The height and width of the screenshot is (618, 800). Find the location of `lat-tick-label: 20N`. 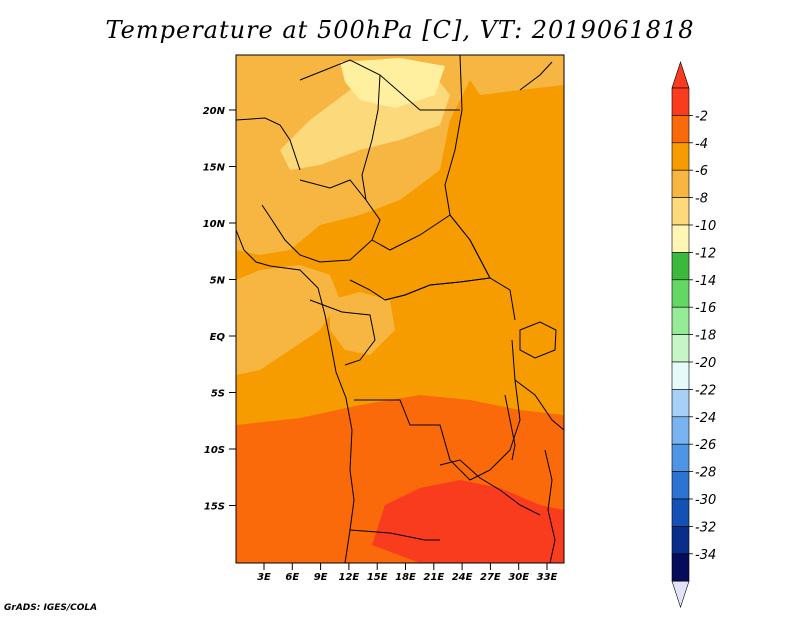

lat-tick-label: 20N is located at coordinates (214, 111).